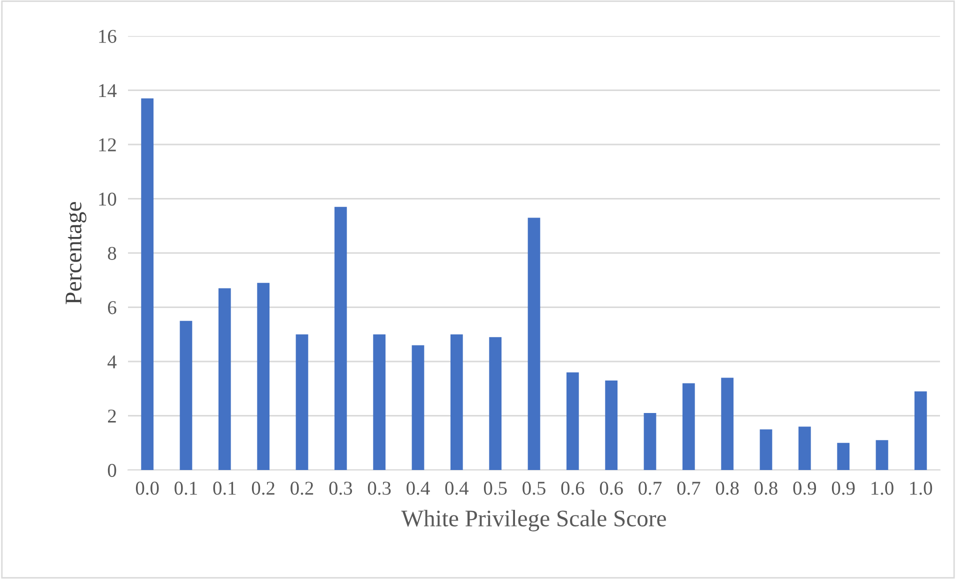 Image resolution: width=956 pixels, height=579 pixels. I want to click on y-tick-label: 2, so click(112, 416).